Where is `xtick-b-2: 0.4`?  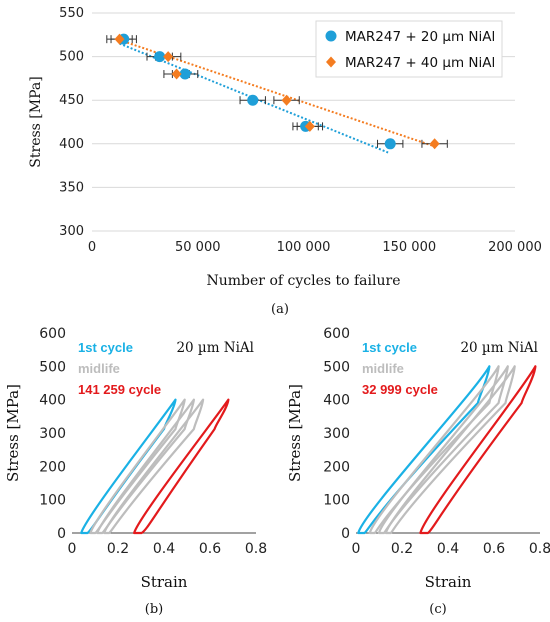
xtick-b-2: 0.4 is located at coordinates (164, 549).